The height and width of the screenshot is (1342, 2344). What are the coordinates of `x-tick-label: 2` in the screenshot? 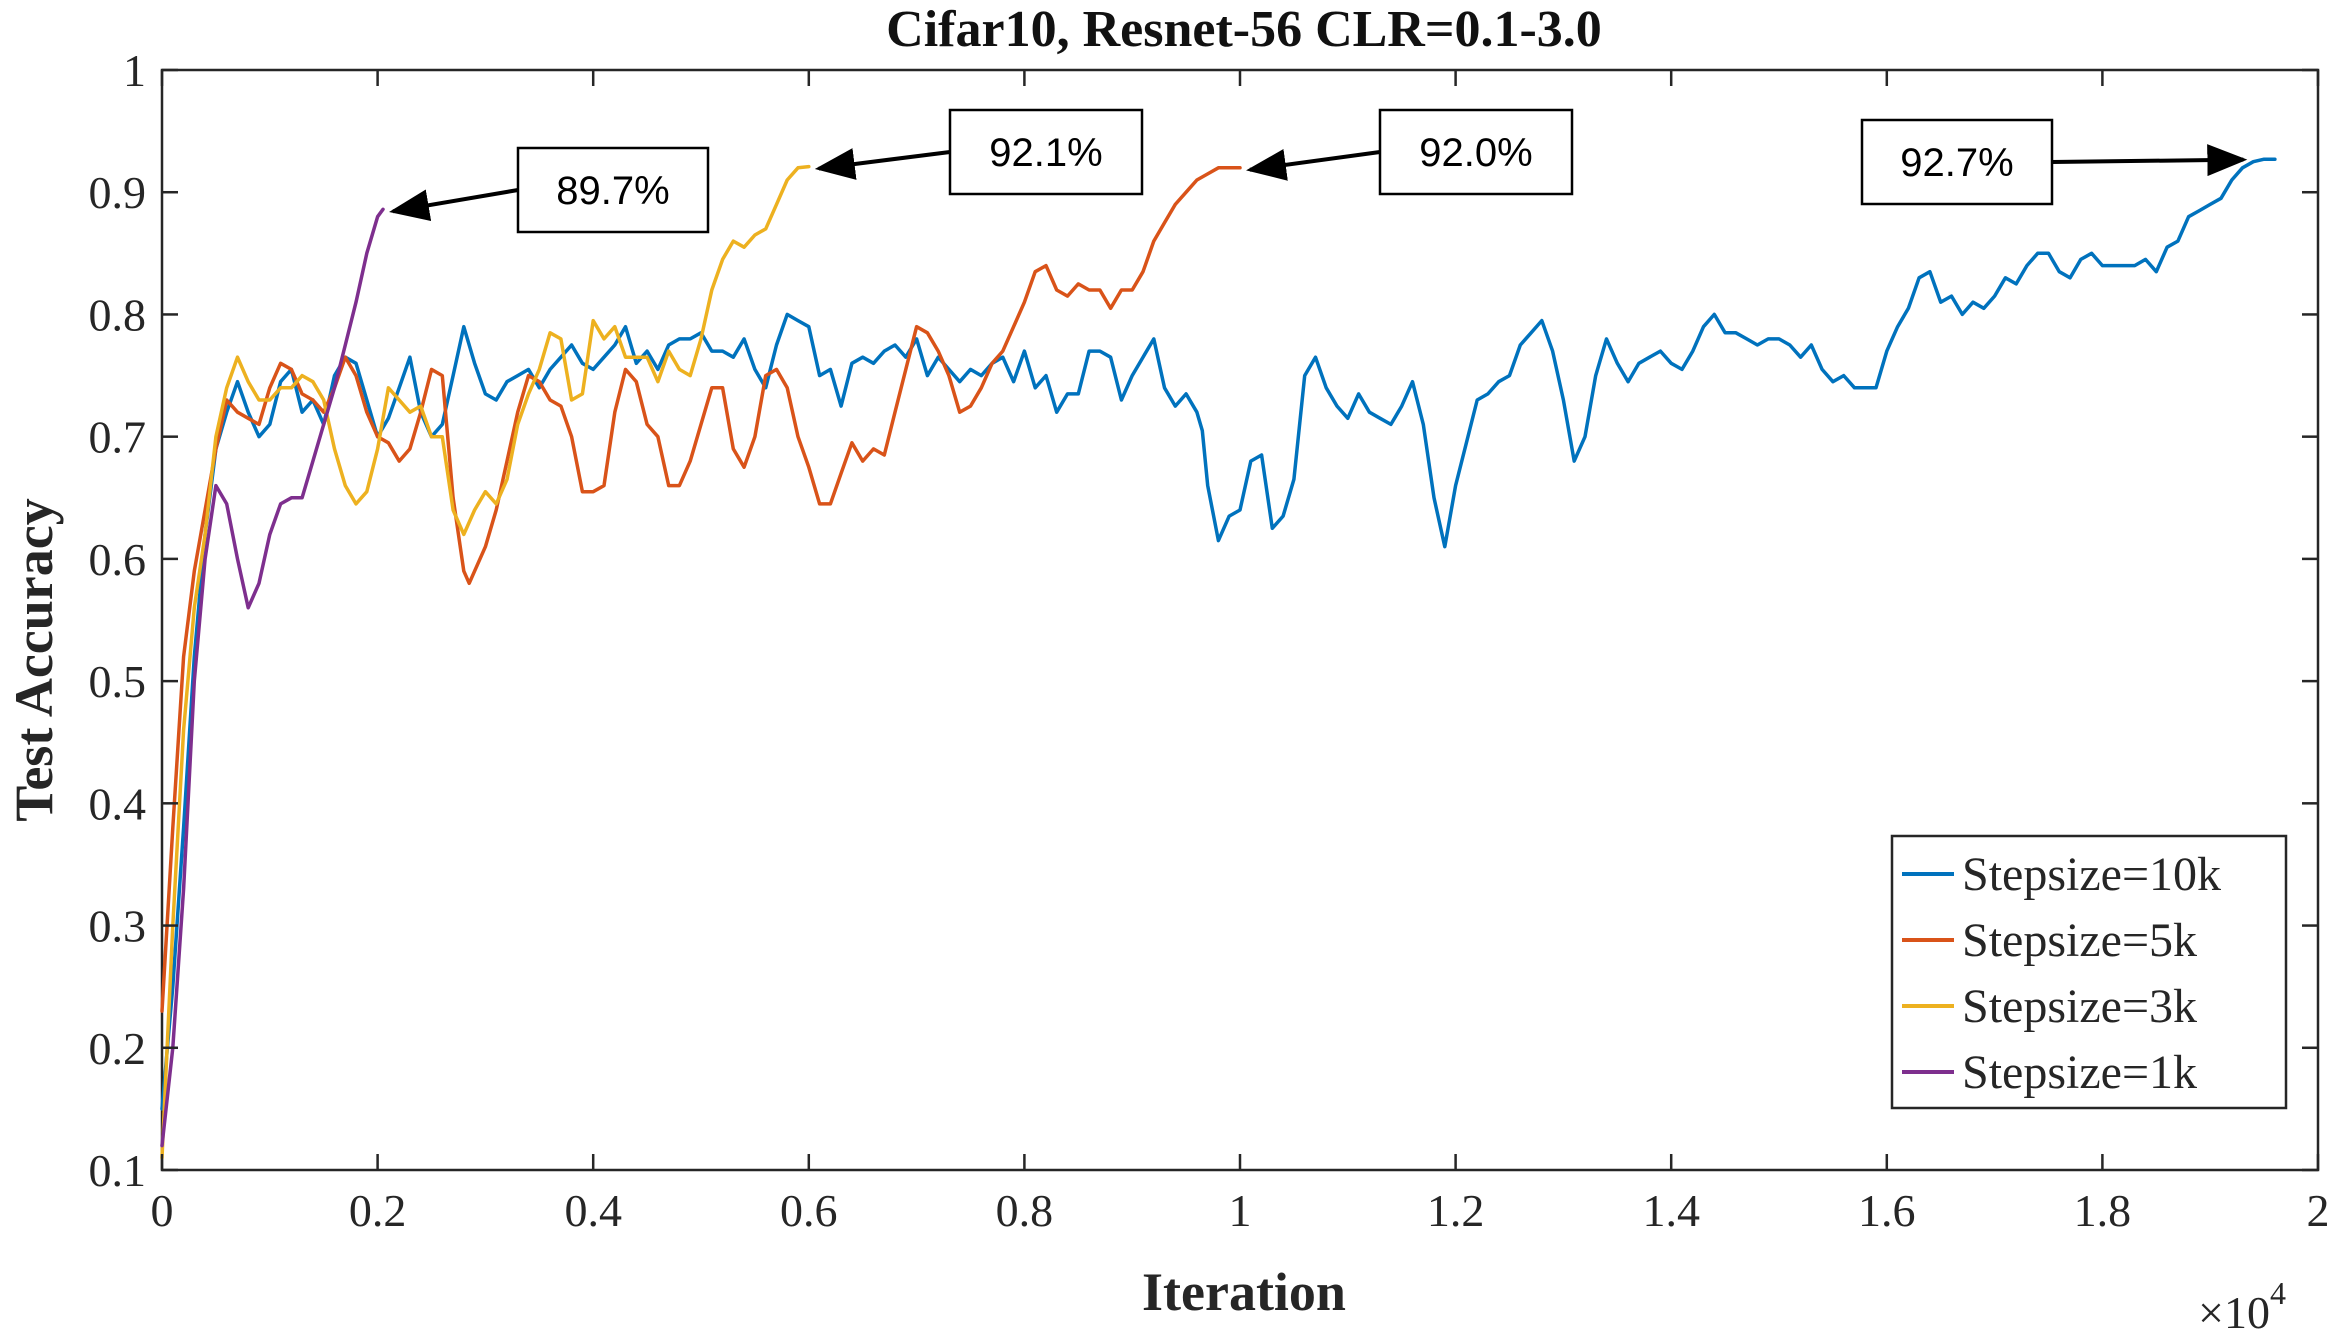 It's located at (2318, 1210).